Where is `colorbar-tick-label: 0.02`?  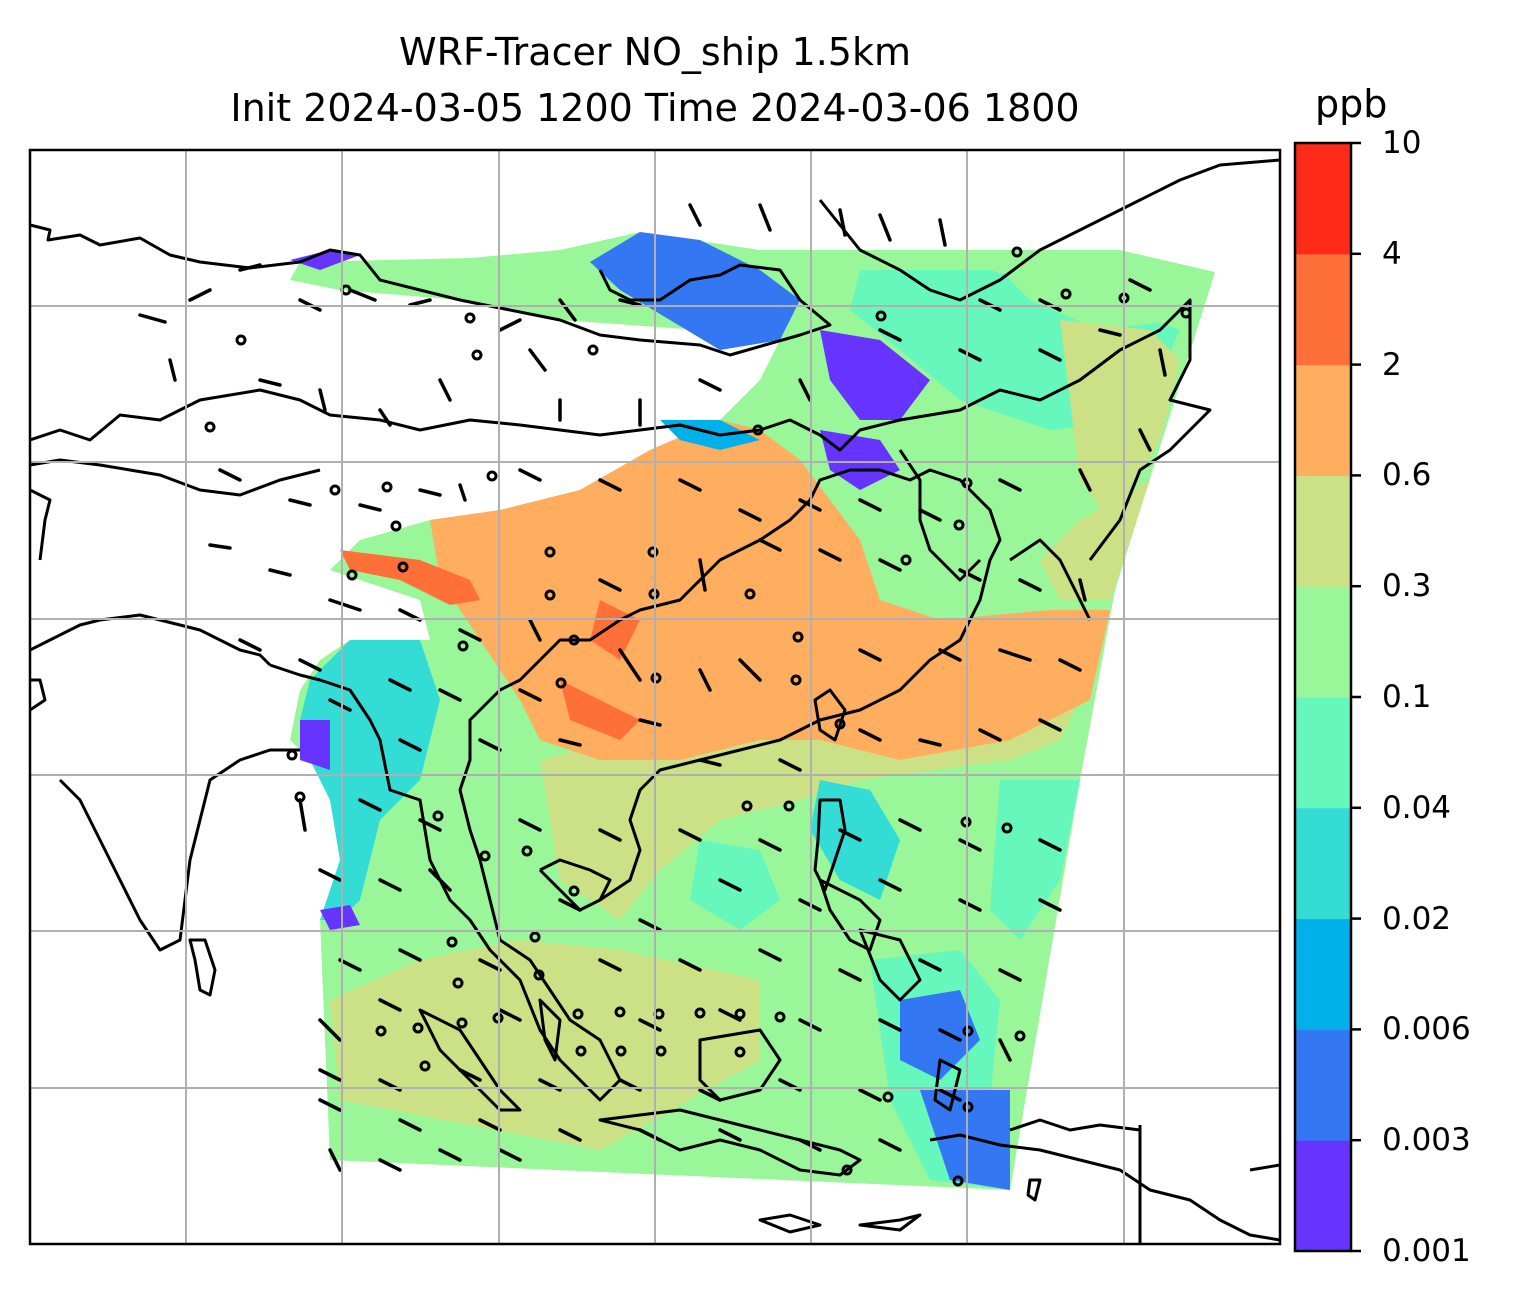 colorbar-tick-label: 0.02 is located at coordinates (1417, 918).